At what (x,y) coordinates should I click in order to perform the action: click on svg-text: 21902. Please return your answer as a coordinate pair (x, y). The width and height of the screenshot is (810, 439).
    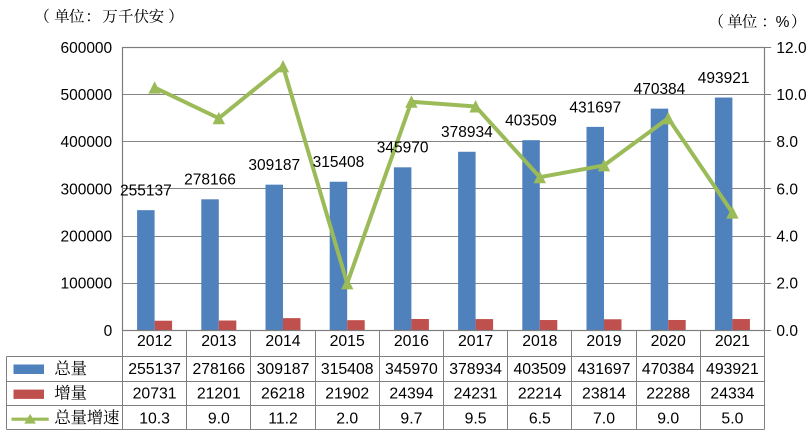
    Looking at the image, I should click on (347, 394).